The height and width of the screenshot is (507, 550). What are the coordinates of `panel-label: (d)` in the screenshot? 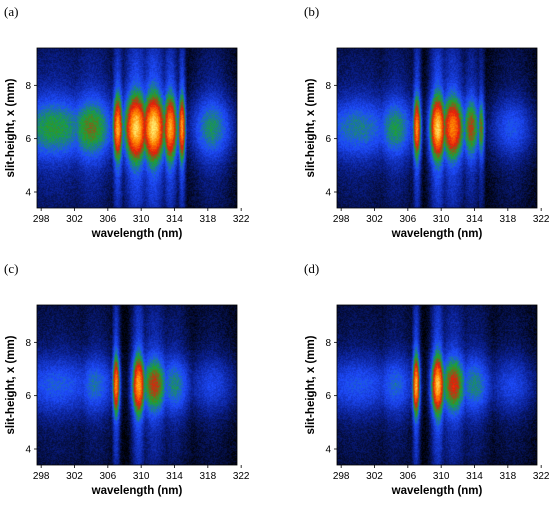 It's located at (311, 268).